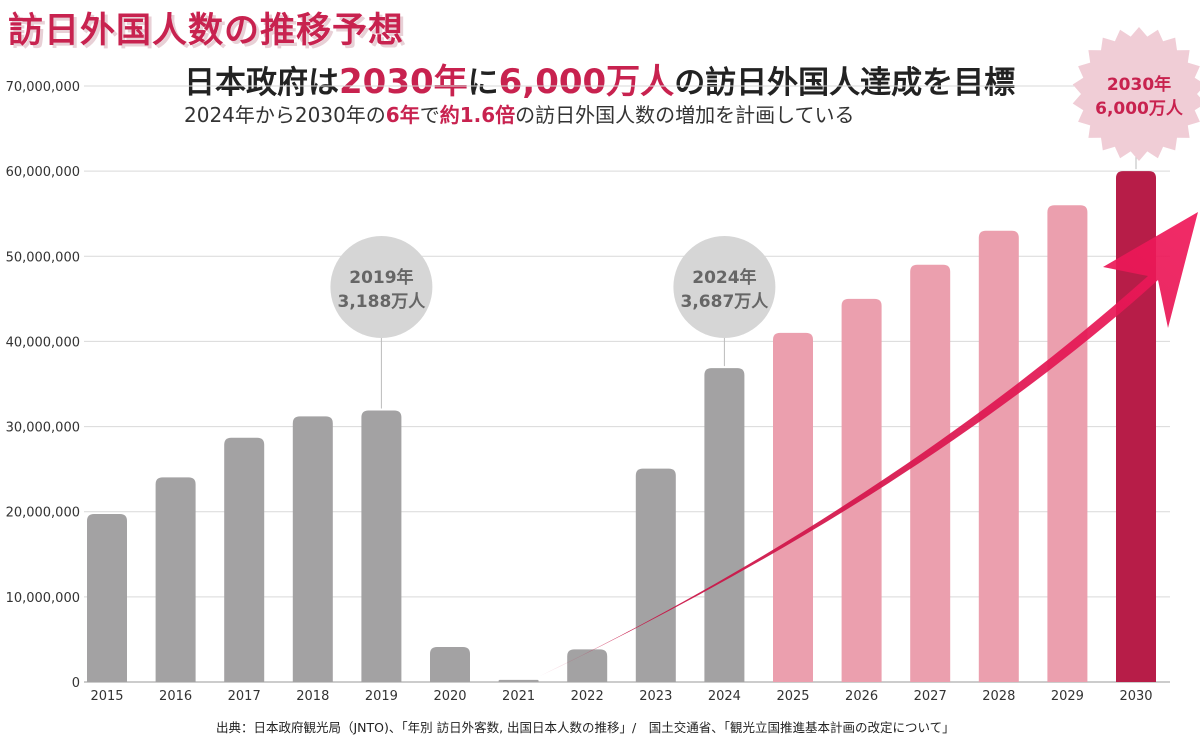  What do you see at coordinates (845, 83) in the screenshot?
I see `headline-post: の訪日外国人達成を目標` at bounding box center [845, 83].